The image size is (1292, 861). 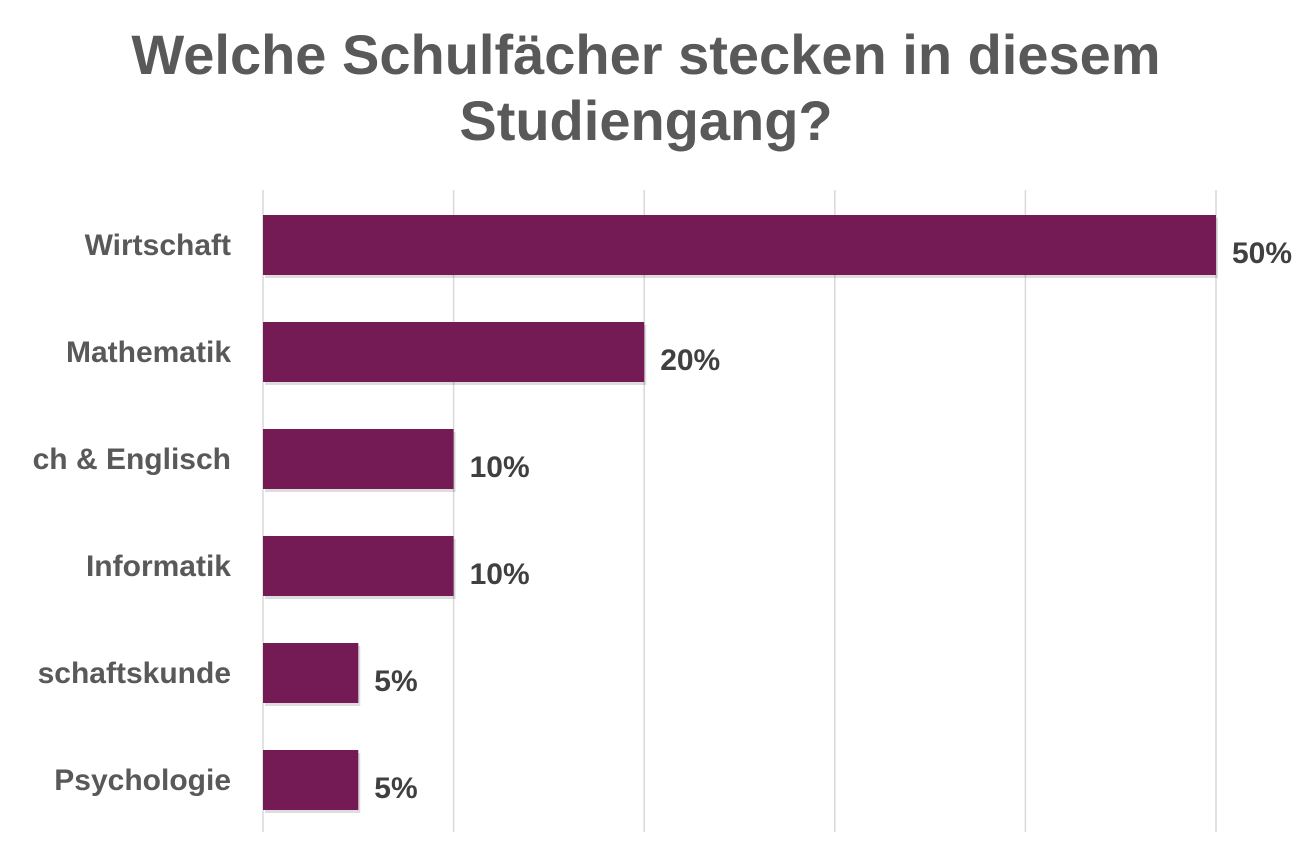 What do you see at coordinates (1262, 253) in the screenshot?
I see `data-label: 50%` at bounding box center [1262, 253].